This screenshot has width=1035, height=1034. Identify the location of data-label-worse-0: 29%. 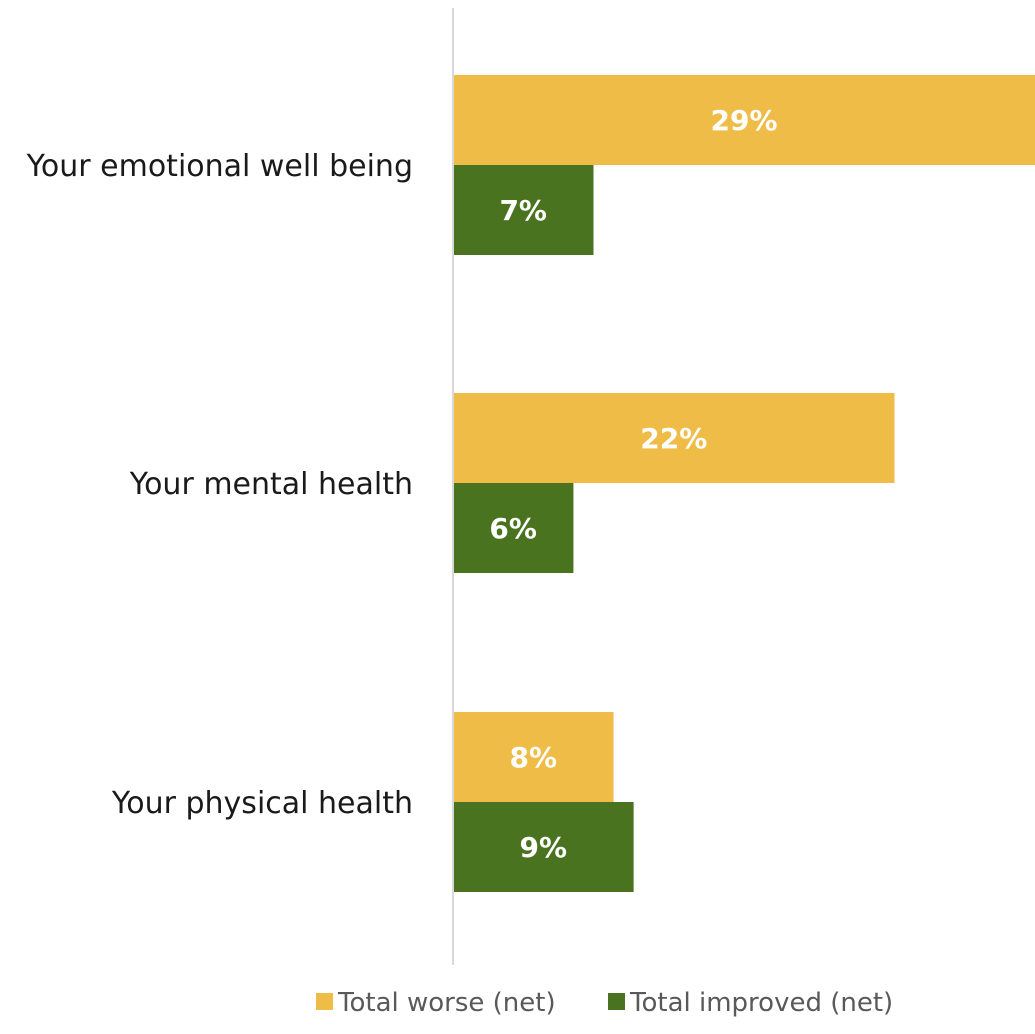
(743, 120).